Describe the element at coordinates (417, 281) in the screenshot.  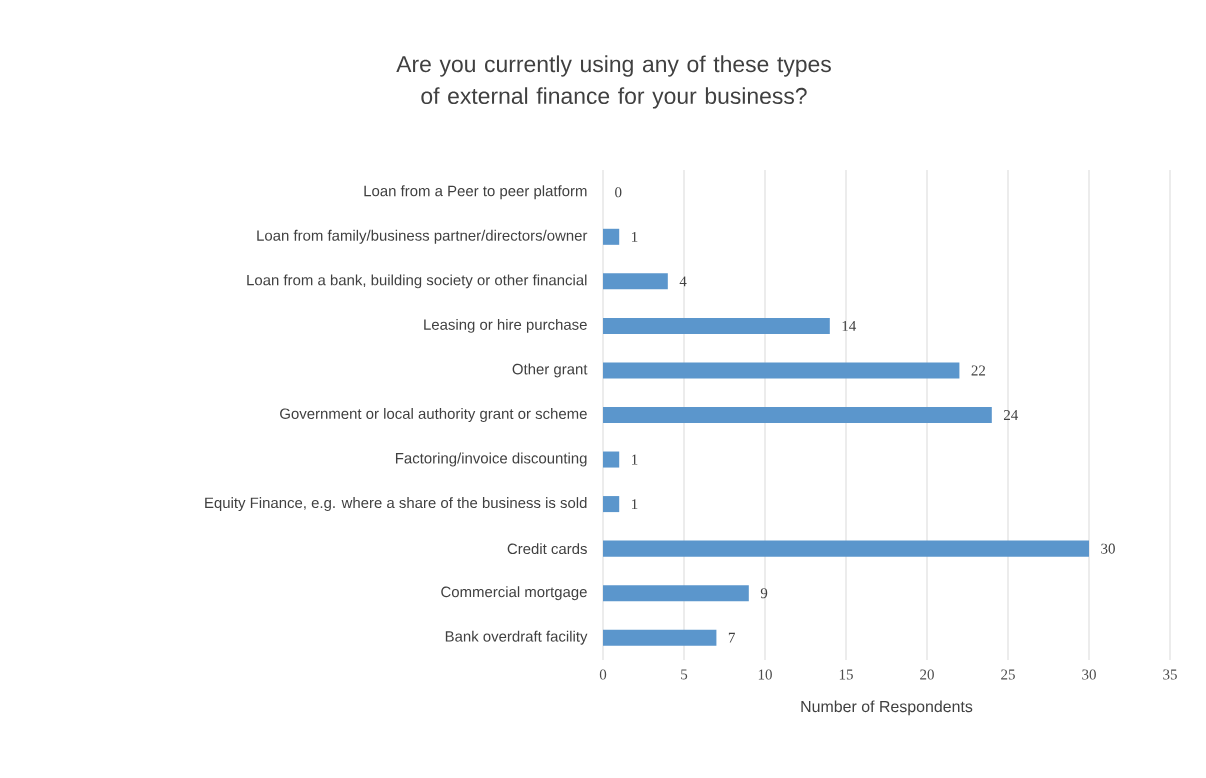
I see `y-tick-label: Loan from a bank, building society or other financial` at that location.